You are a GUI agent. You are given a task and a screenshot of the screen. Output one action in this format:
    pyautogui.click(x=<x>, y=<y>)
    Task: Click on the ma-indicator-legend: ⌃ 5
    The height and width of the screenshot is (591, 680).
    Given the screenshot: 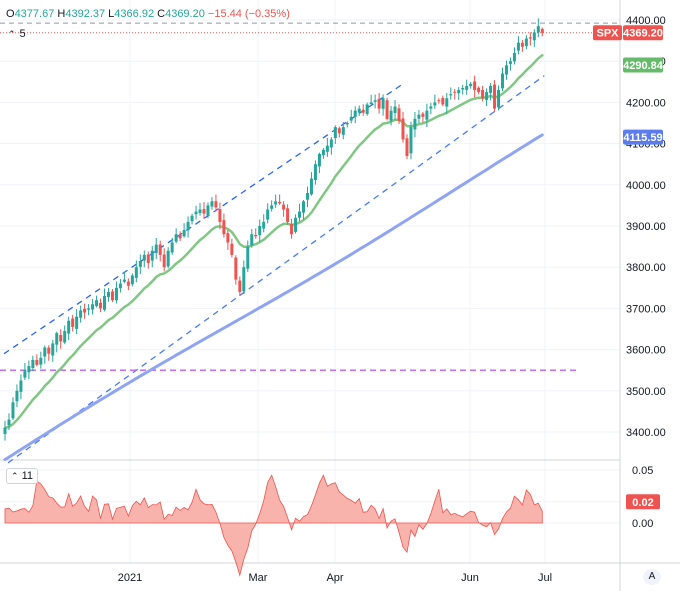 What is the action you would take?
    pyautogui.click(x=17, y=34)
    